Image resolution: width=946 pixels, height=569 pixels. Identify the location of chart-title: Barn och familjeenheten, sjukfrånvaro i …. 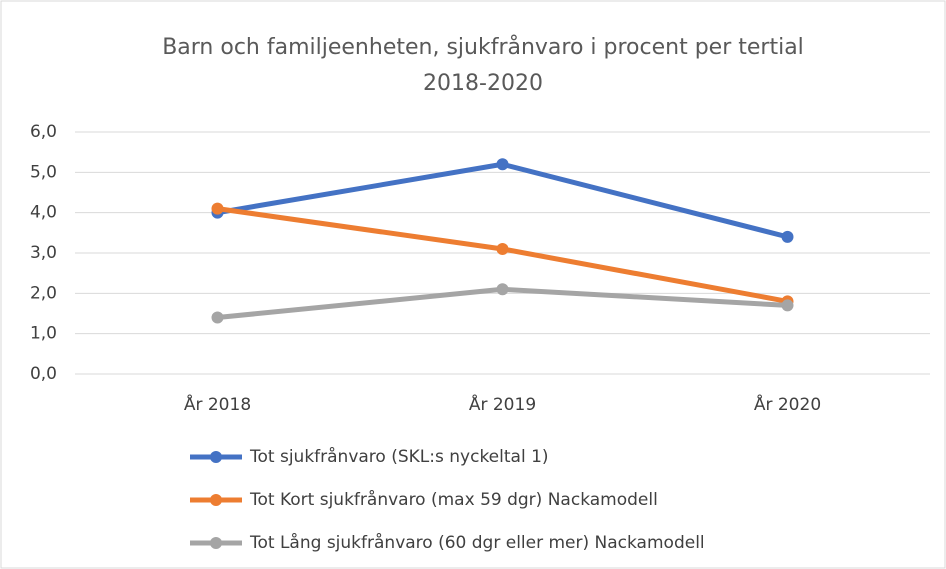
(483, 47).